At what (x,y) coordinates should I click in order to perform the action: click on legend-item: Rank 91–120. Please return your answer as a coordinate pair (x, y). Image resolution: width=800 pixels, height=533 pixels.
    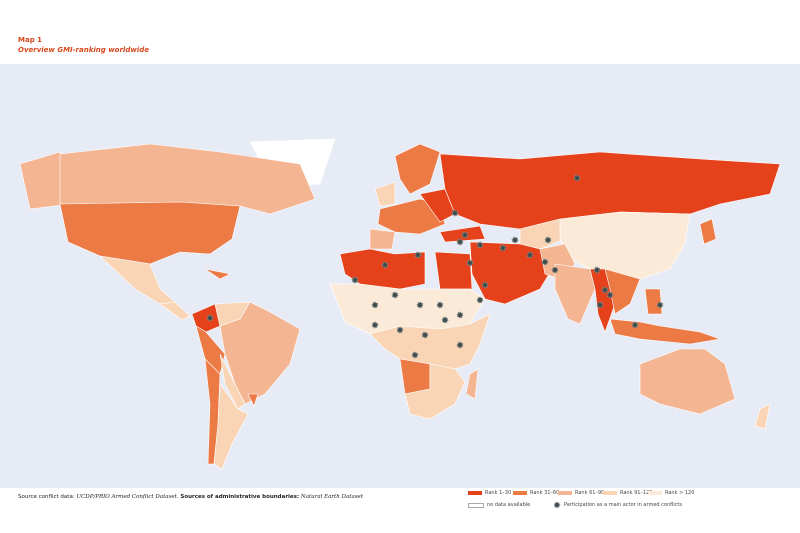
    Looking at the image, I should click on (628, 493).